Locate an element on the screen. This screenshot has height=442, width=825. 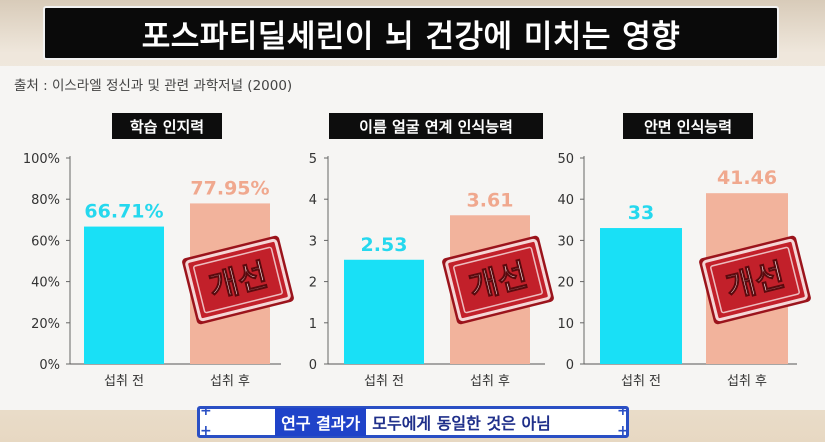
y-tick-label: 0% is located at coordinates (49, 365).